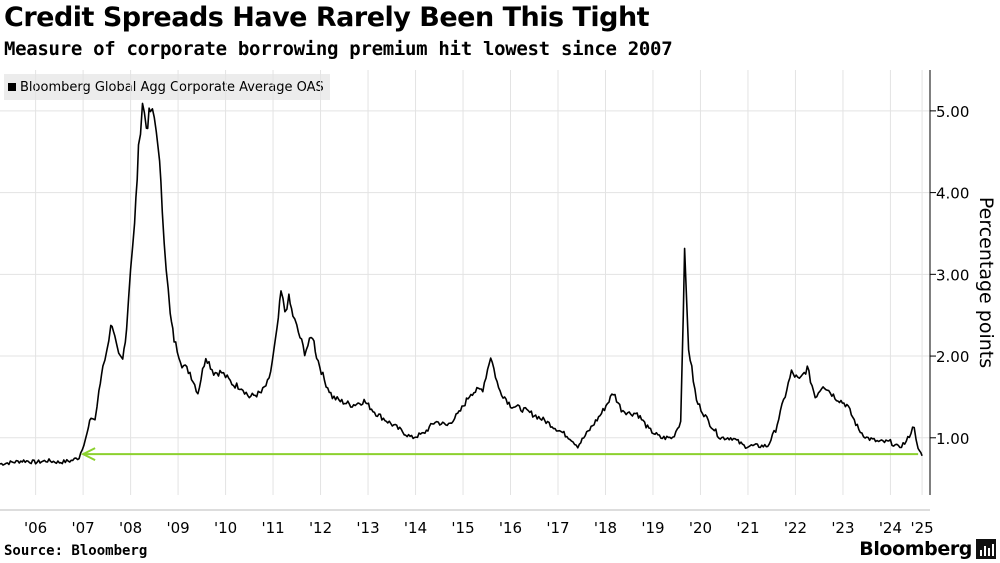  I want to click on x-tick-label: '17, so click(557, 528).